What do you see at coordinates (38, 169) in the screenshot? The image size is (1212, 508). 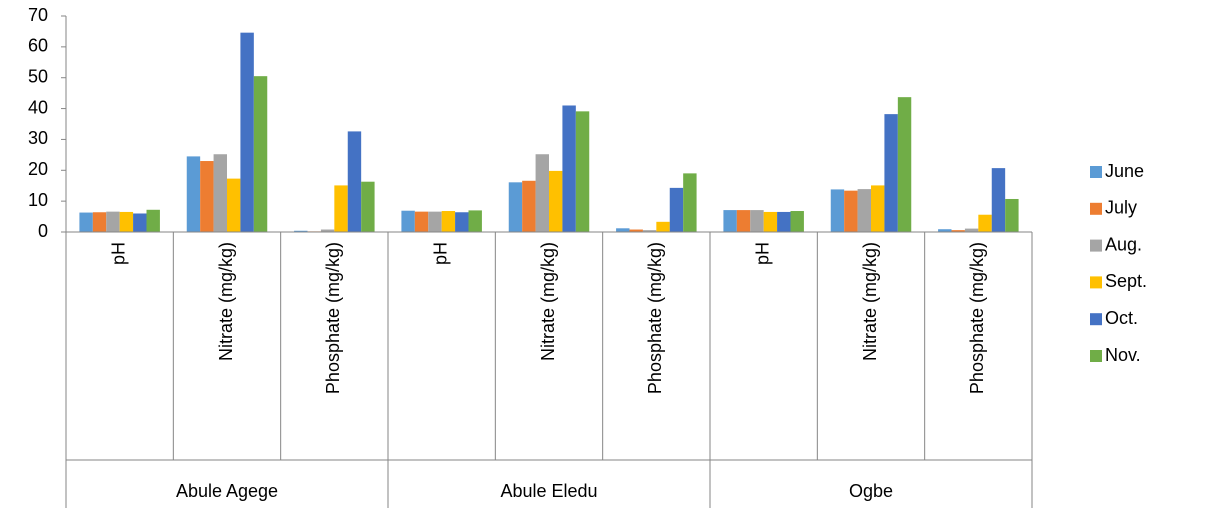 I see `y-tick-label: 20` at bounding box center [38, 169].